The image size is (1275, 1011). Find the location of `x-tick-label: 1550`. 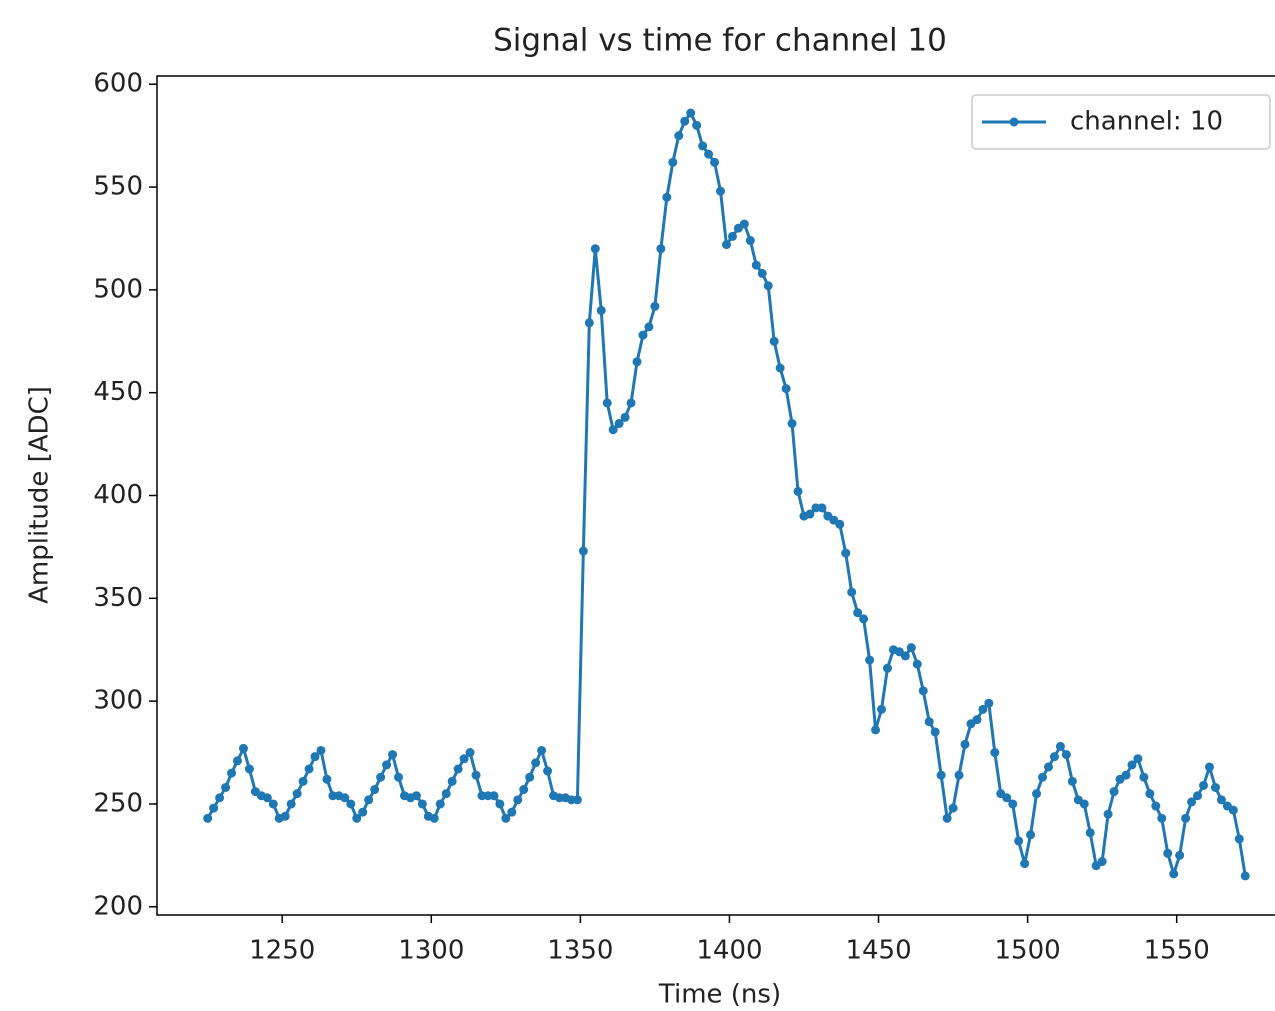

x-tick-label: 1550 is located at coordinates (1177, 951).